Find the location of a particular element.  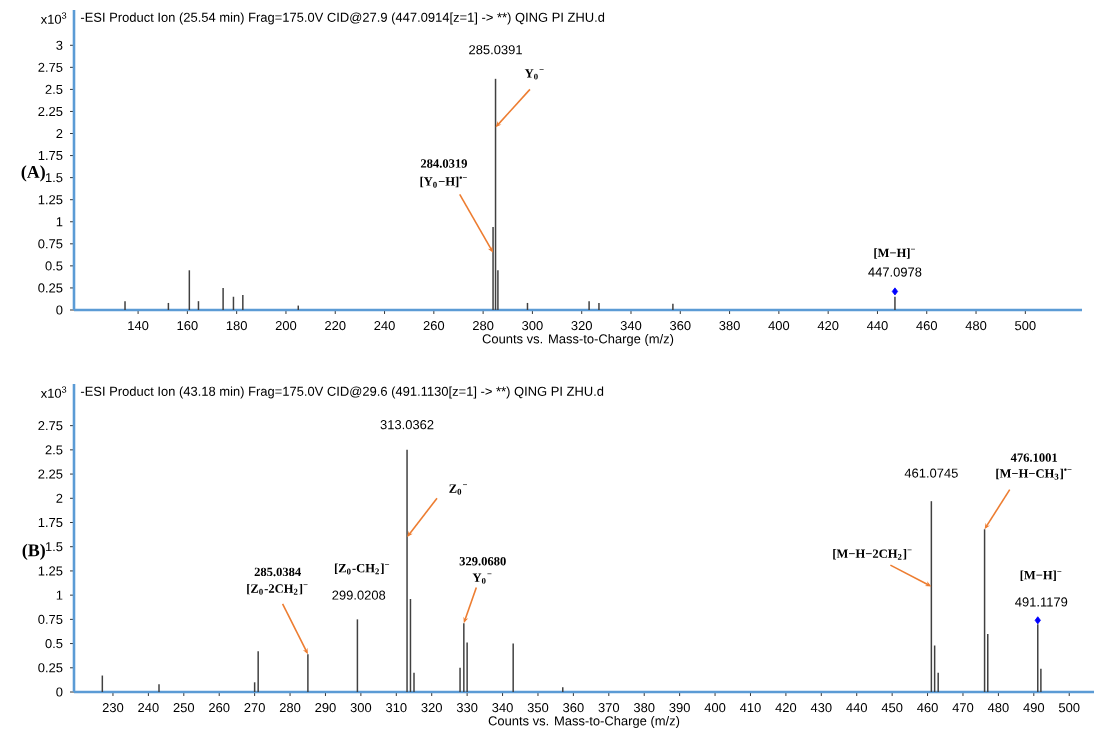

text: (B) is located at coordinates (33, 551).